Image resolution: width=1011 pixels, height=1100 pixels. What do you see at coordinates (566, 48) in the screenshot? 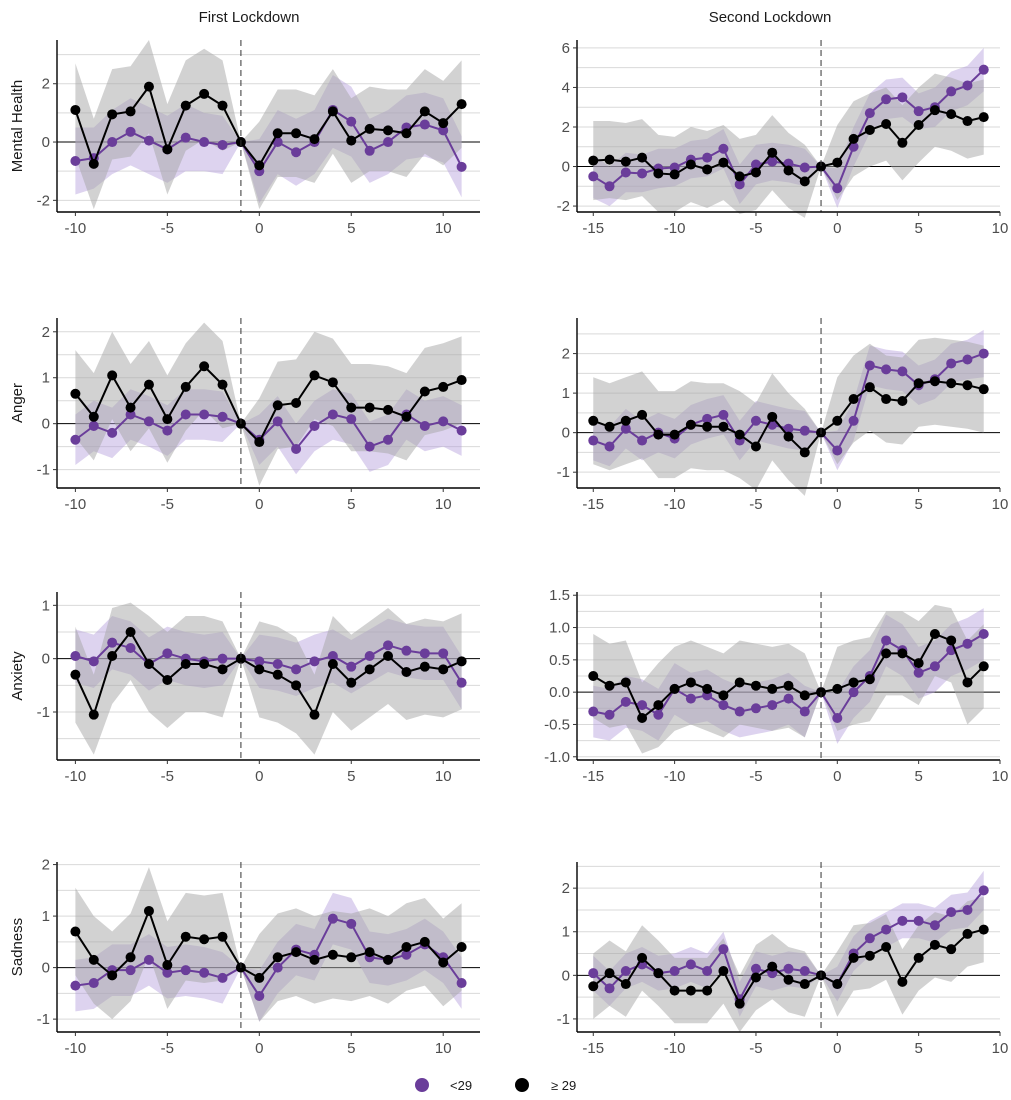
I see `y-tick-label: 6` at bounding box center [566, 48].